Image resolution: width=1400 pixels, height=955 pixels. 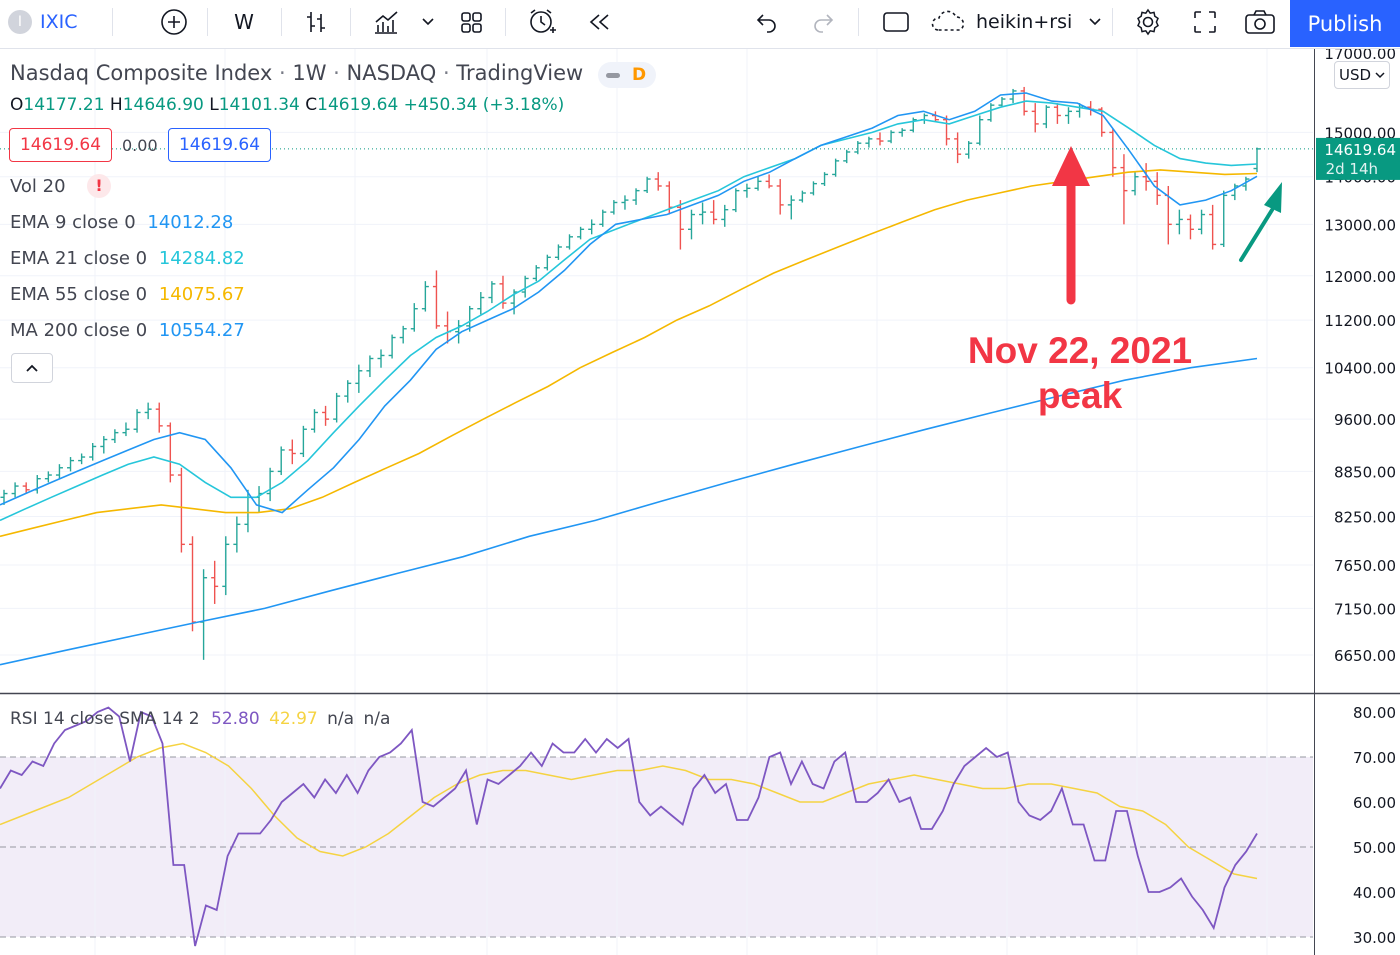 I want to click on ohlc-bars-icon, so click(x=316, y=22).